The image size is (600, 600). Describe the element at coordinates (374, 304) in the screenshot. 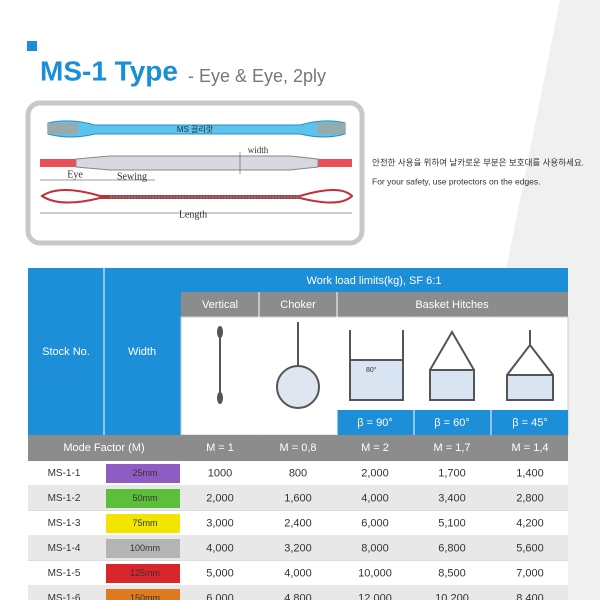

I see `header-hitches` at that location.